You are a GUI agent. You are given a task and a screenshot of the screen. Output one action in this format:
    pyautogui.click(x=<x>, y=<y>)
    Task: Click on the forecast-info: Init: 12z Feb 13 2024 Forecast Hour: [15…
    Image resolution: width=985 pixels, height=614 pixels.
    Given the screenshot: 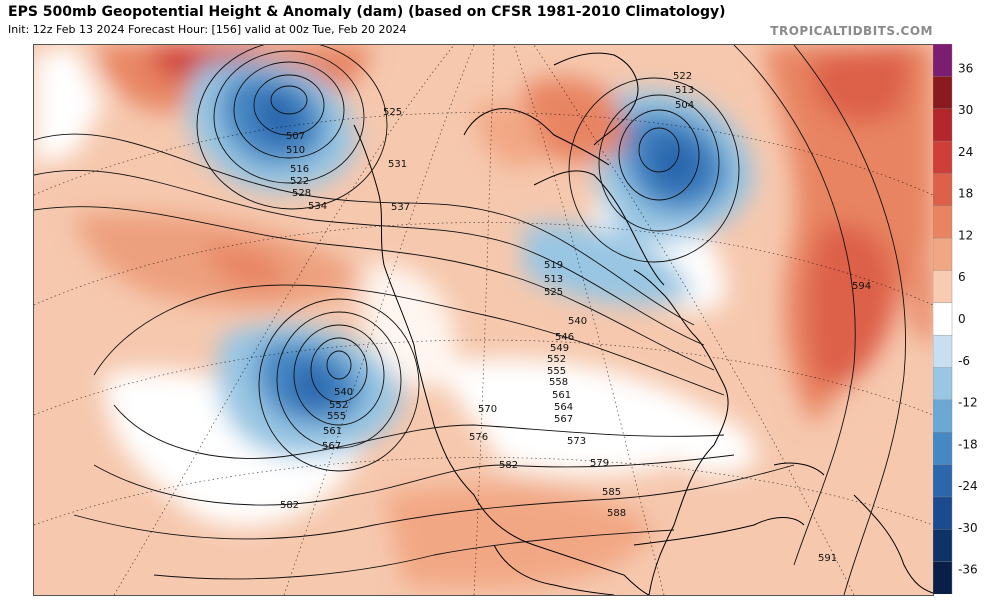 What is the action you would take?
    pyautogui.click(x=207, y=29)
    